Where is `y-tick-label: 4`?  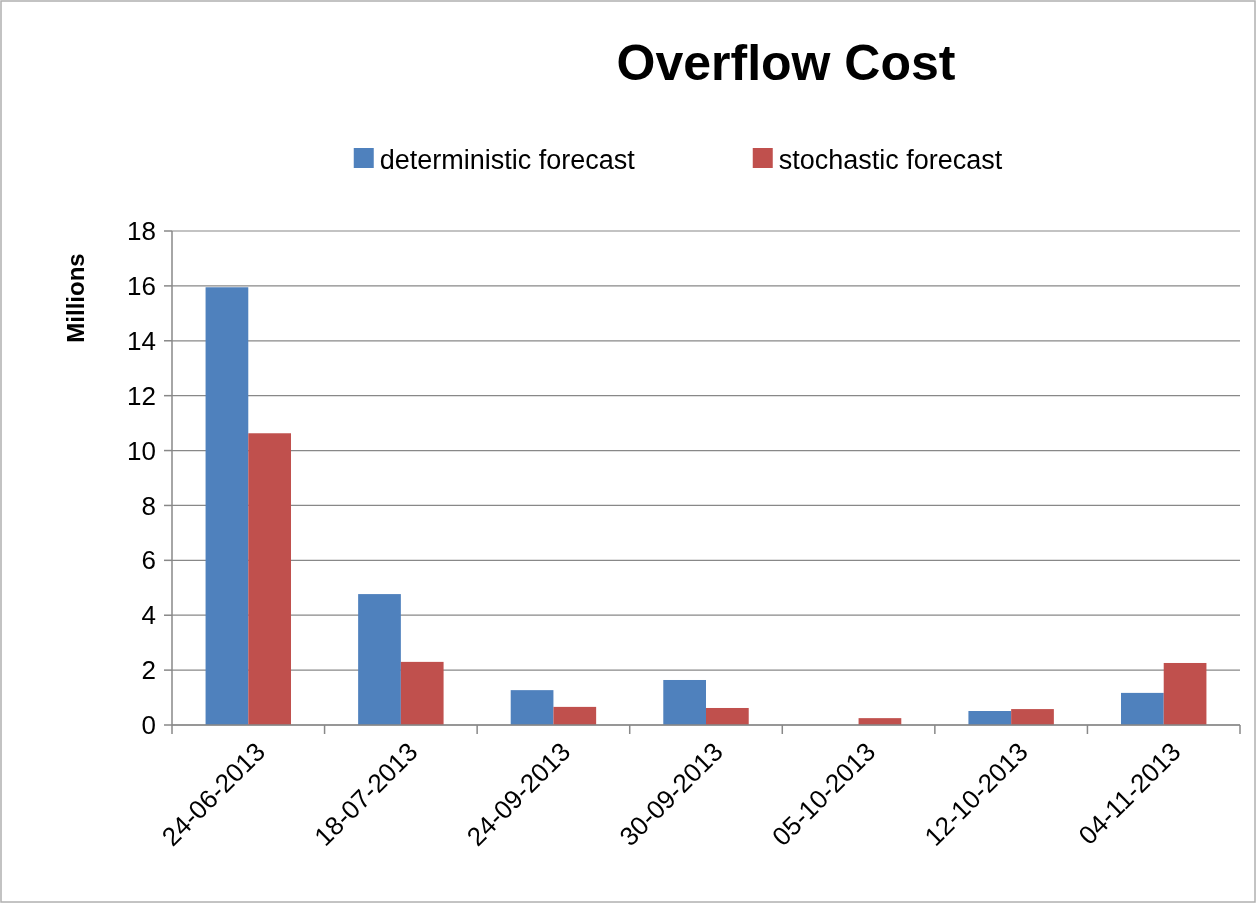 y-tick-label: 4 is located at coordinates (148, 615).